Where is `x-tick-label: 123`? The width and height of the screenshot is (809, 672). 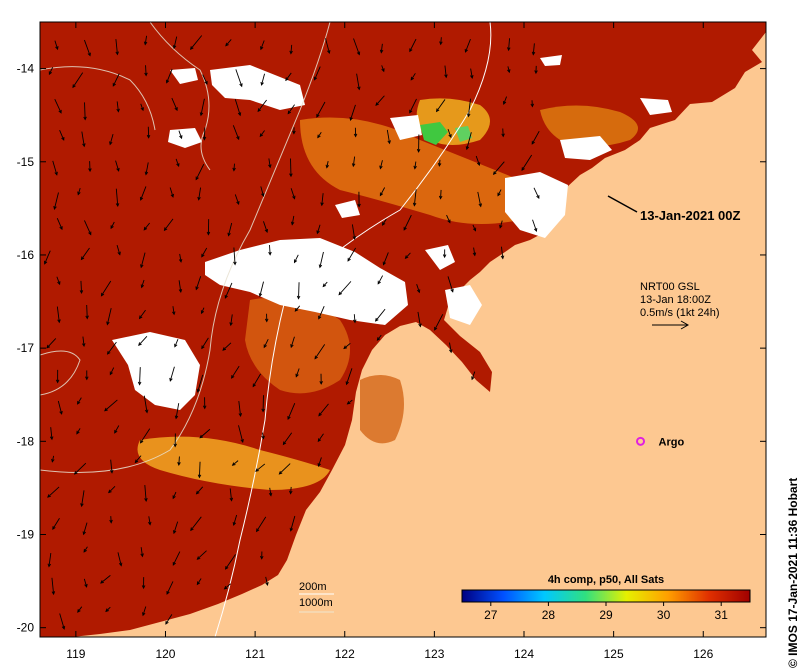 x-tick-label: 123 is located at coordinates (434, 654).